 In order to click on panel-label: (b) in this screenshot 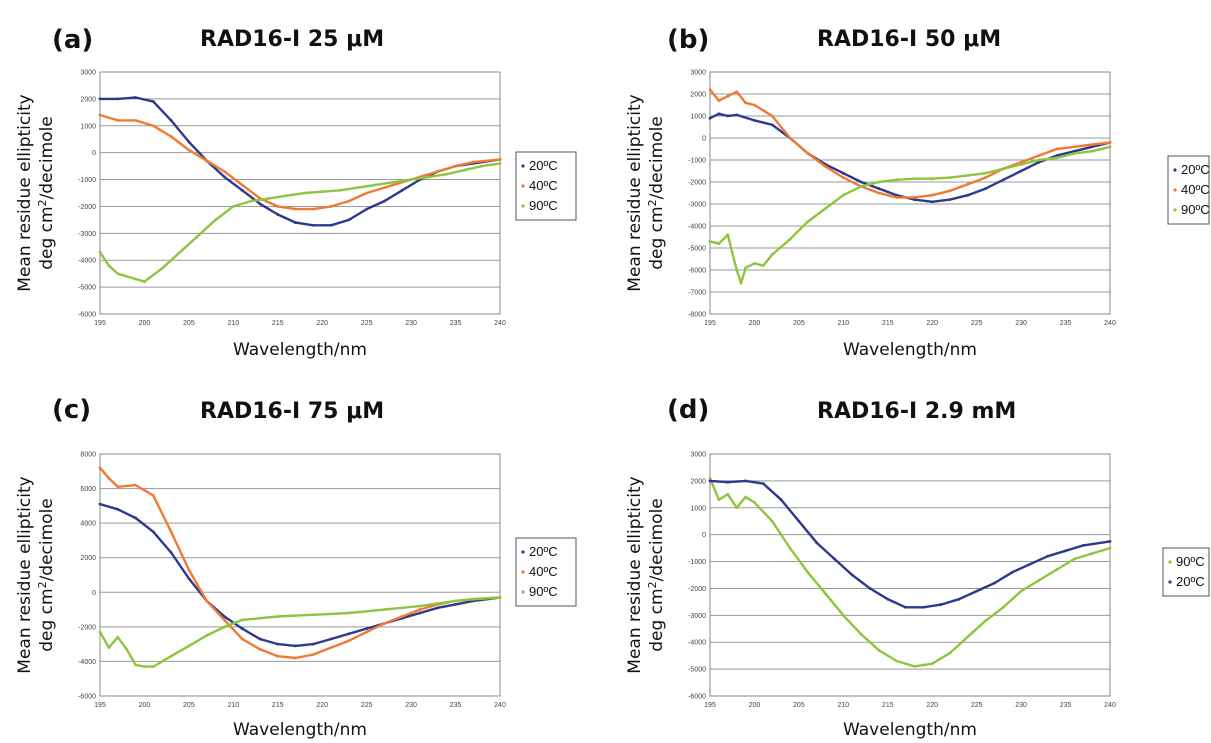, I will do `click(688, 40)`.